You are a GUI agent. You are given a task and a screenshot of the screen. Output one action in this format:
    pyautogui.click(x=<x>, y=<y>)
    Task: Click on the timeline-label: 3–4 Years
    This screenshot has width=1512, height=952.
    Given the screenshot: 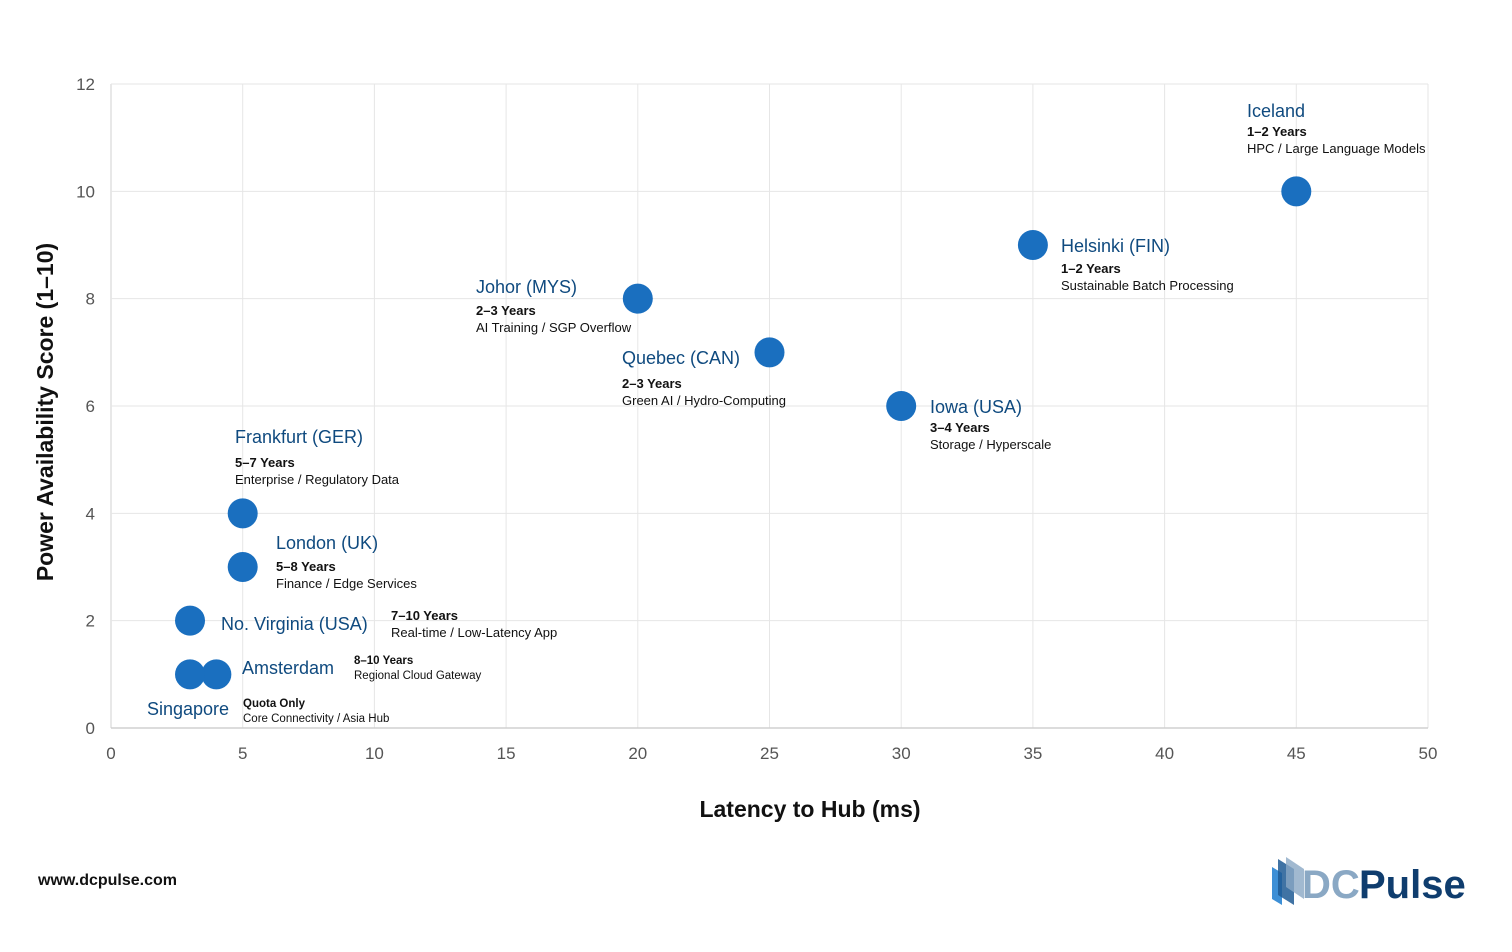 What is the action you would take?
    pyautogui.click(x=960, y=427)
    